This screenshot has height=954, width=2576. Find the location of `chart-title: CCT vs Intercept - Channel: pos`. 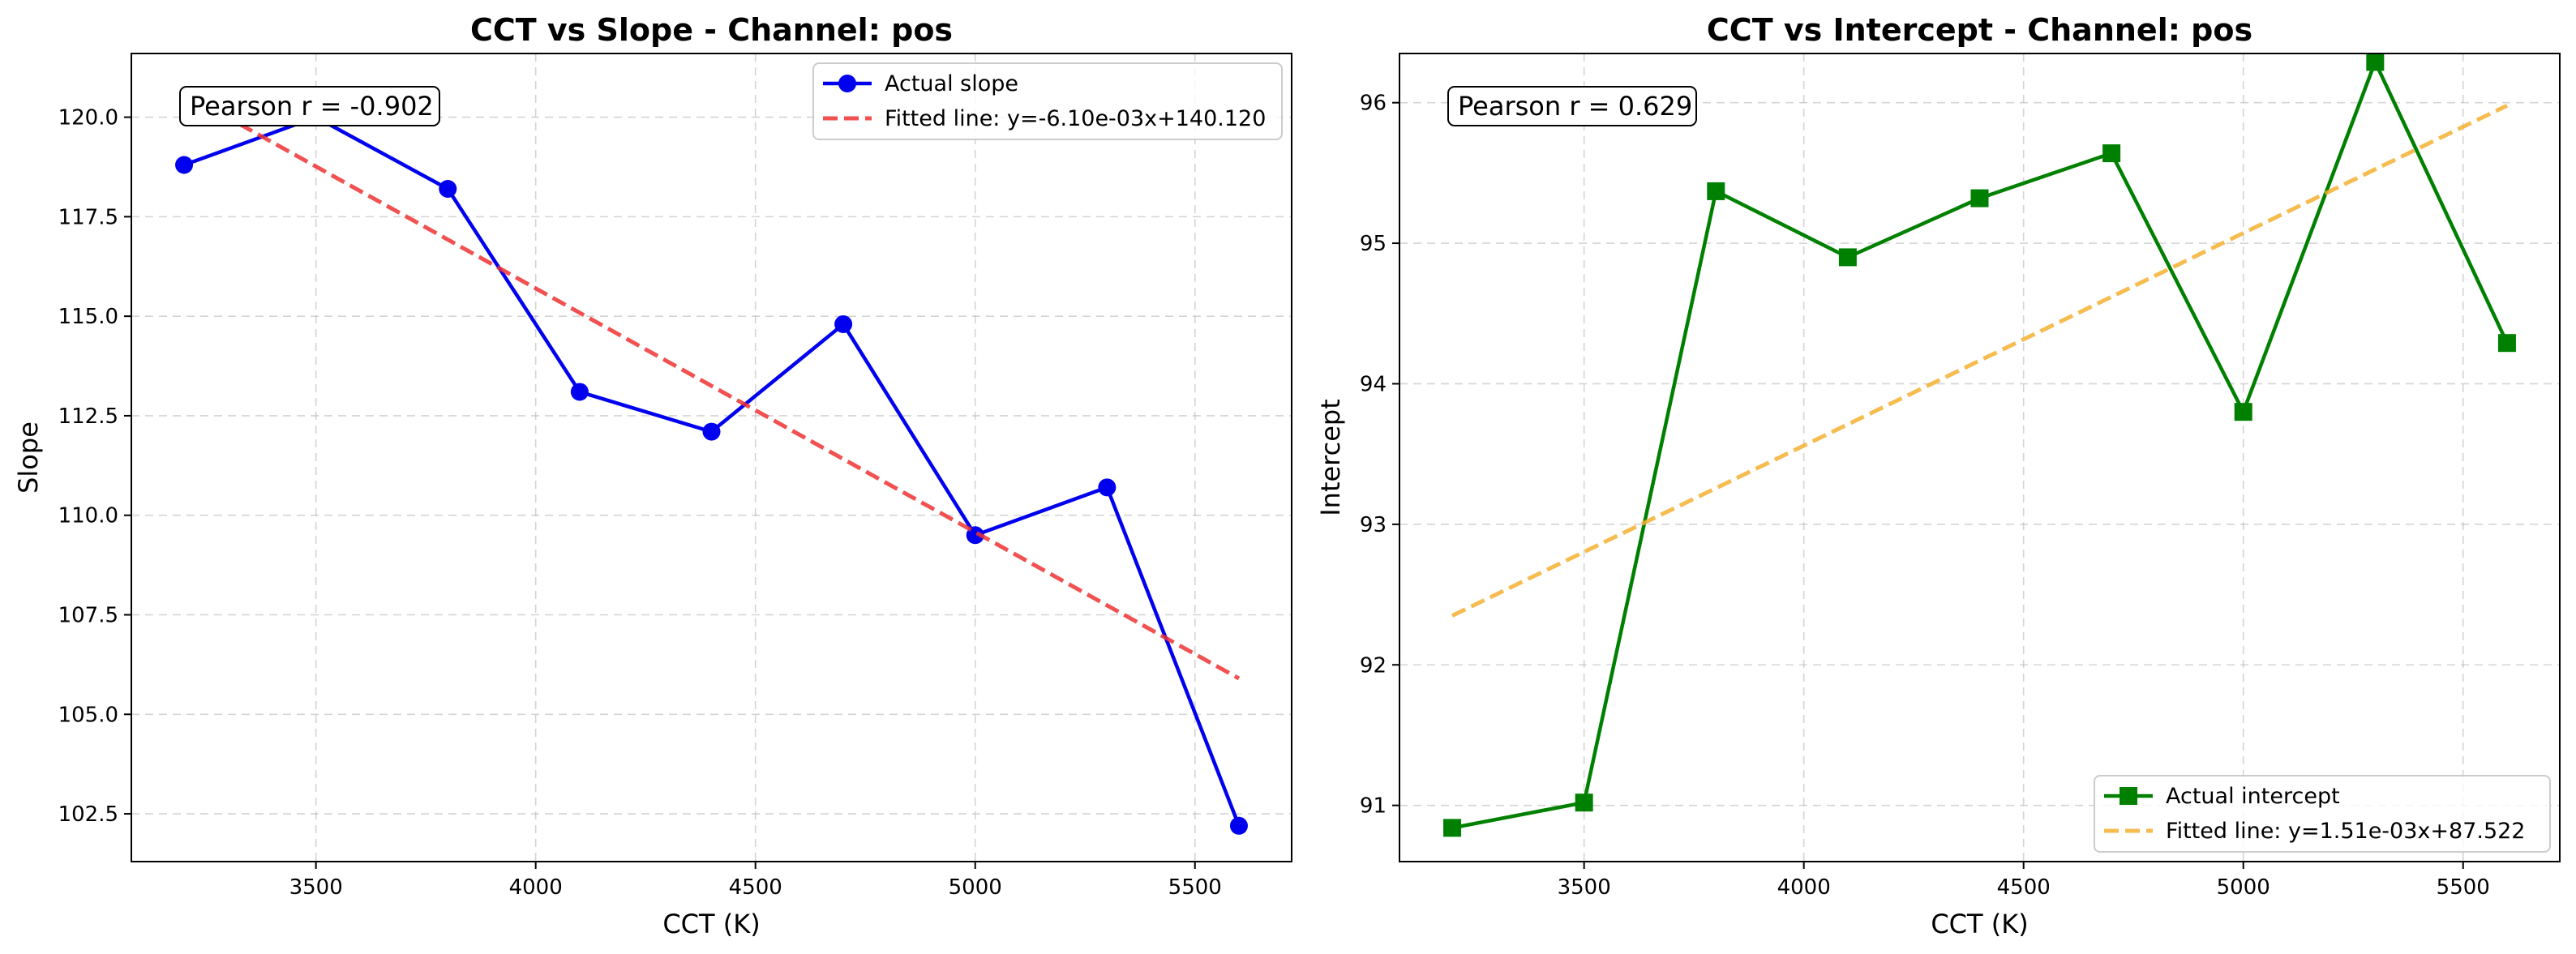

chart-title: CCT vs Intercept - Channel: pos is located at coordinates (1979, 30).